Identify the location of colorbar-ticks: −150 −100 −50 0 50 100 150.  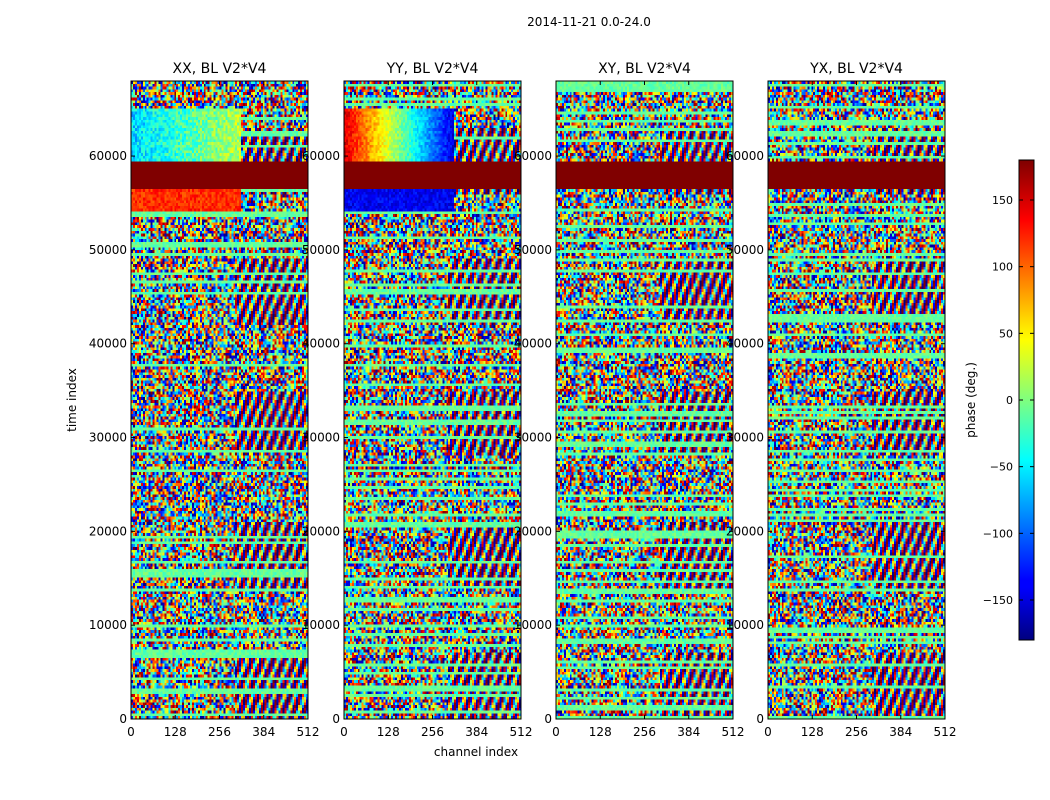
(1008, 400).